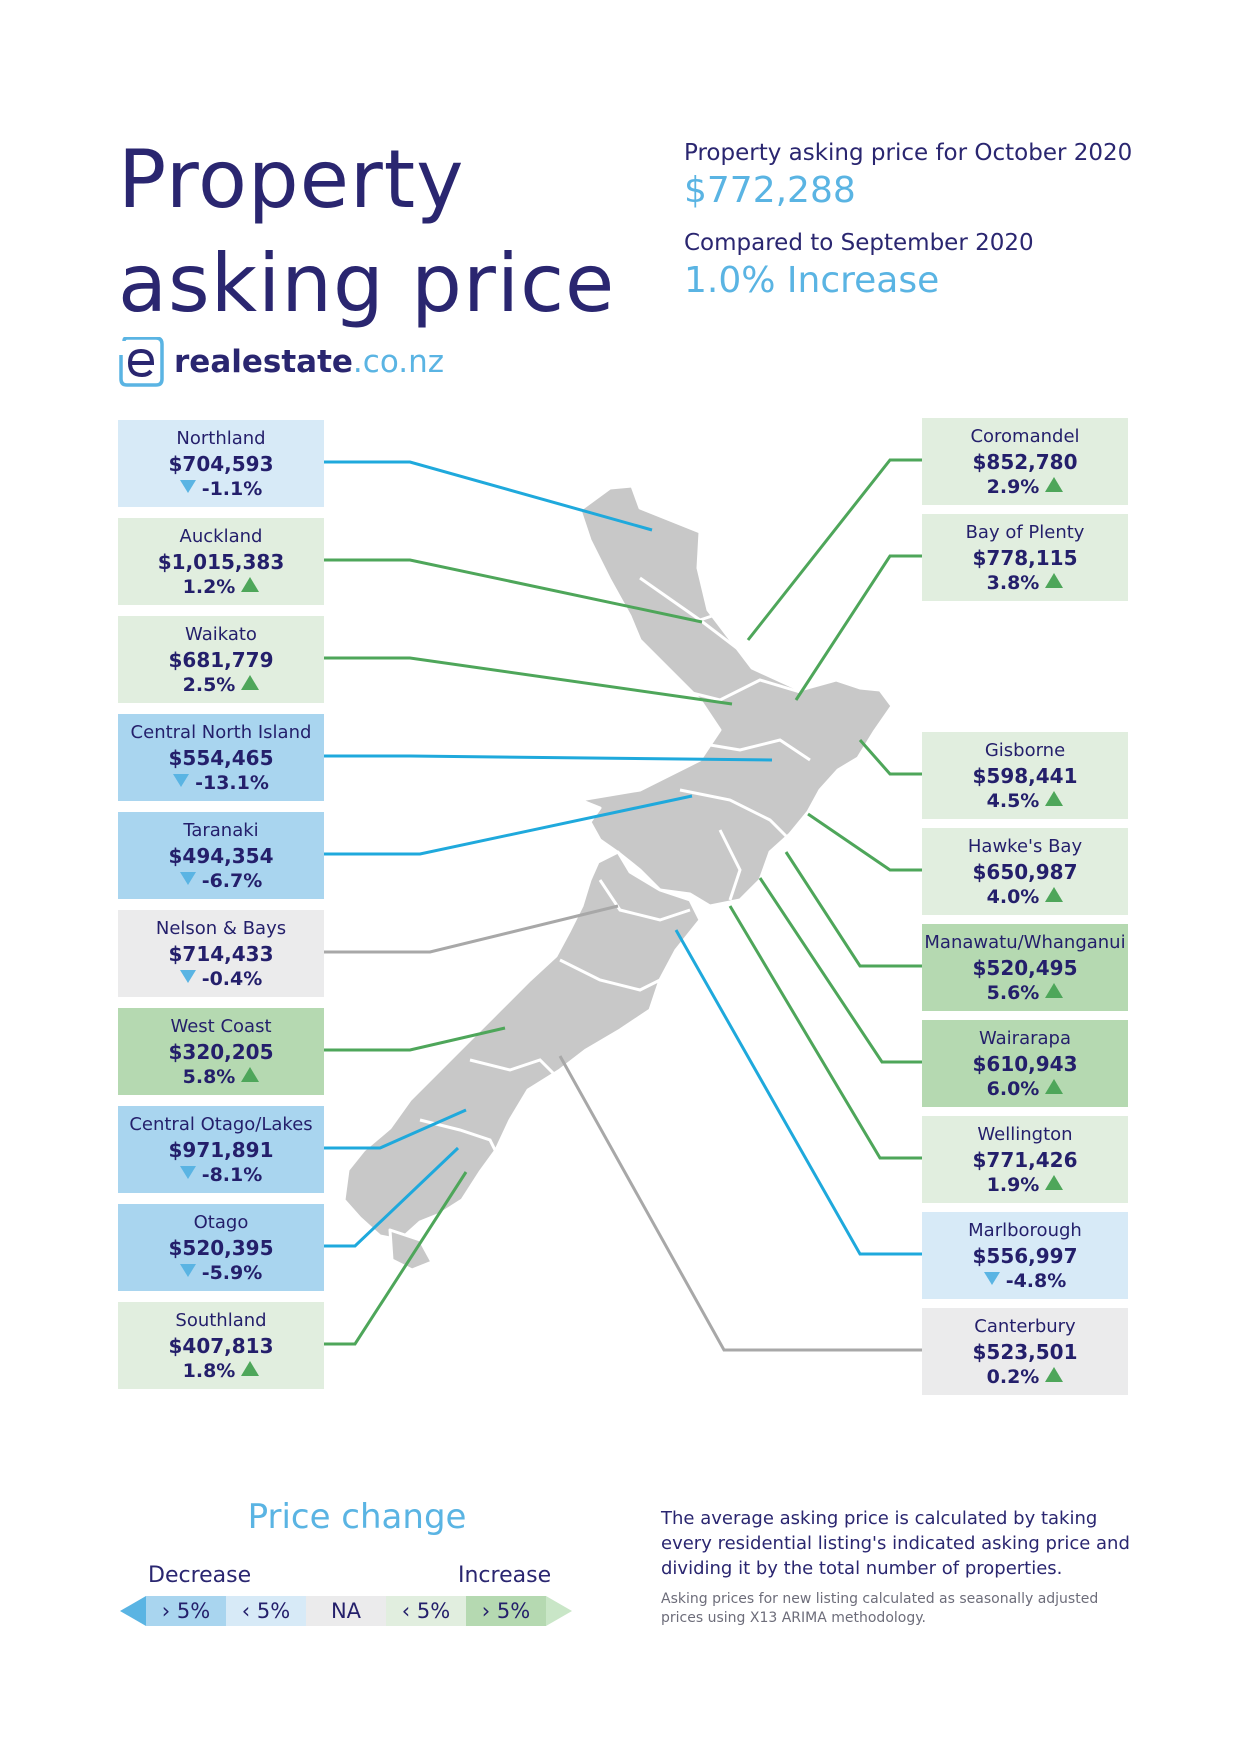 The image size is (1240, 1754). I want to click on legend-increase-label: Increase, so click(505, 1575).